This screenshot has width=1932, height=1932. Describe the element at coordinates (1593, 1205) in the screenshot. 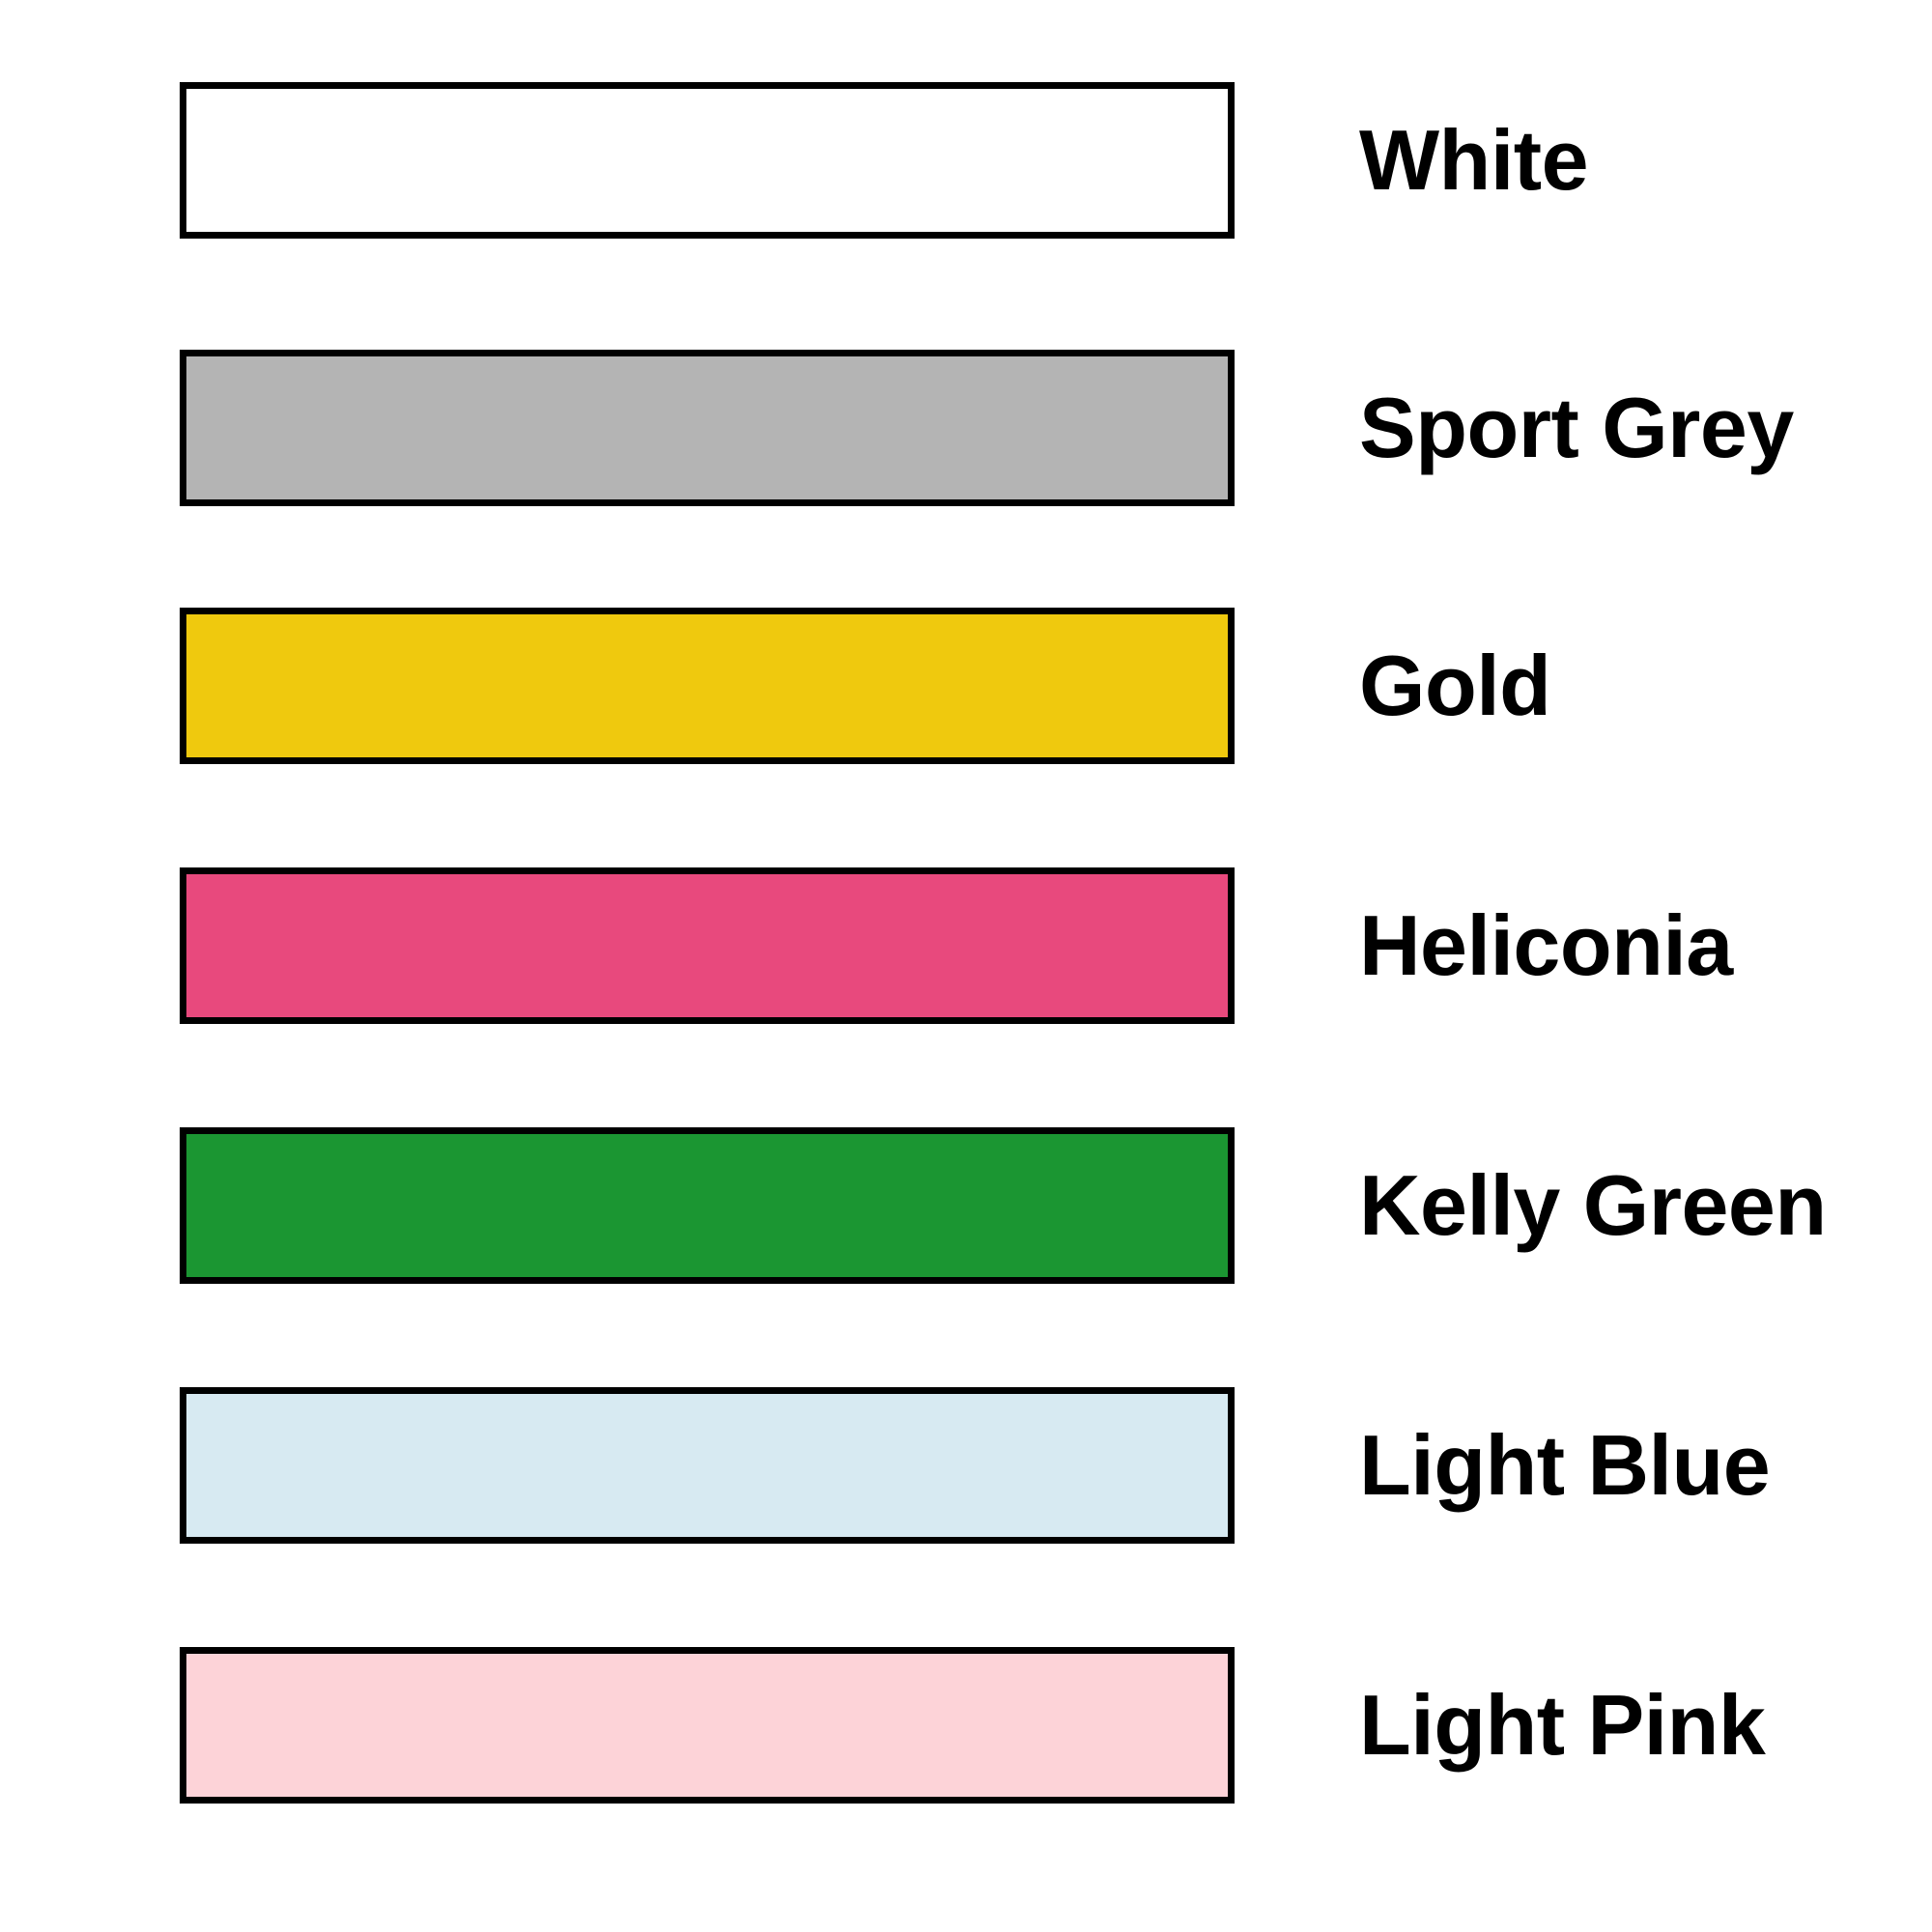

I see `color-name-label: Kelly Green` at that location.